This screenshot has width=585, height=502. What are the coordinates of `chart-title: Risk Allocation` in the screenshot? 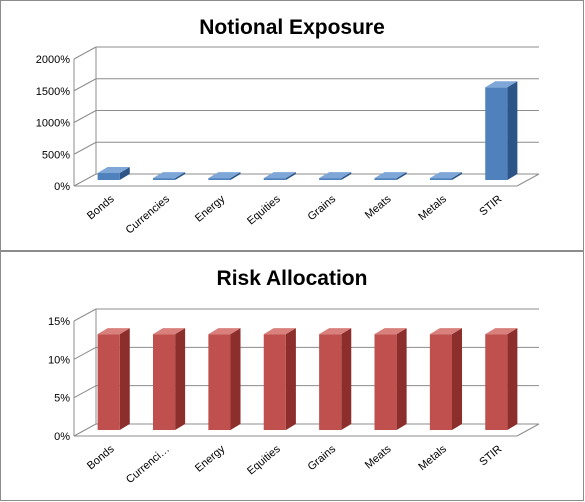 It's located at (292, 278).